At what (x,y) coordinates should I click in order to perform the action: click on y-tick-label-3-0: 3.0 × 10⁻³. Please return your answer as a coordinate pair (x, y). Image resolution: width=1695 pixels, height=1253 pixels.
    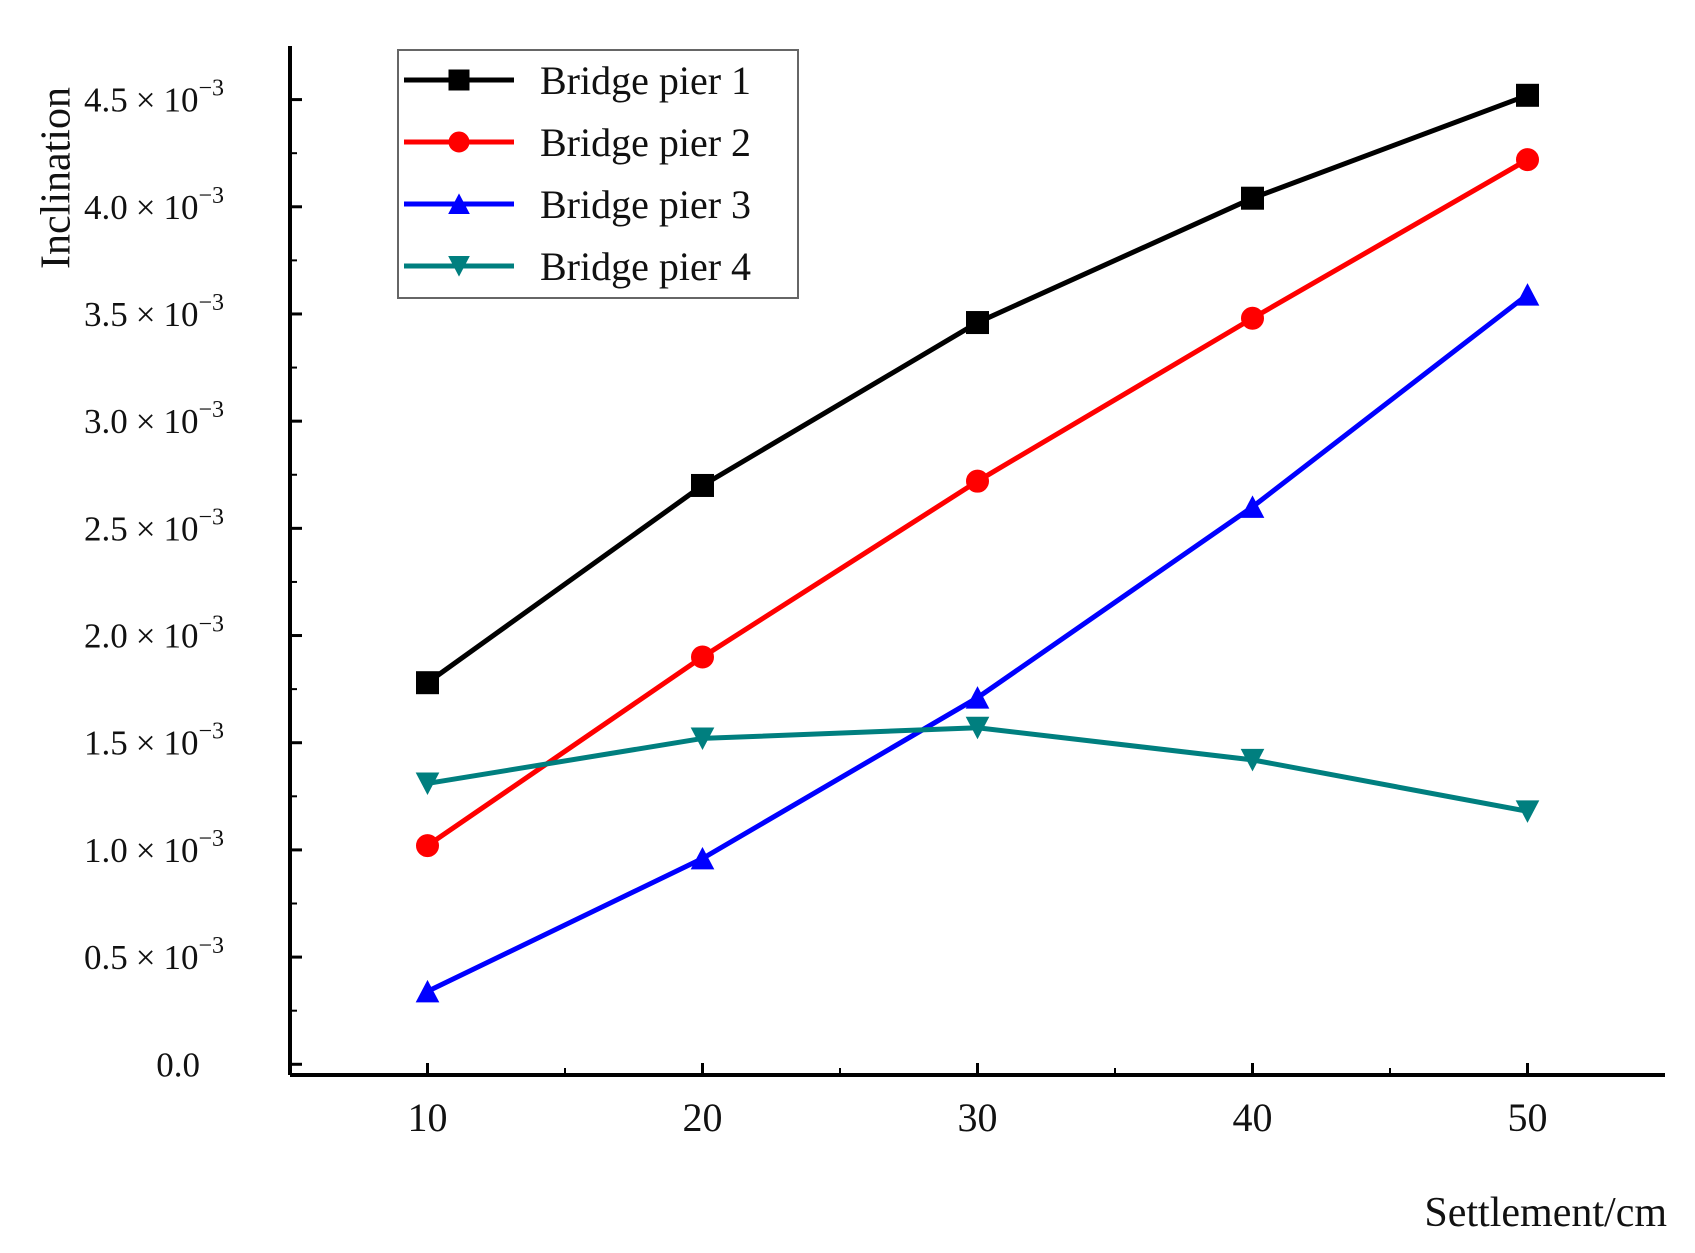
    Looking at the image, I should click on (154, 419).